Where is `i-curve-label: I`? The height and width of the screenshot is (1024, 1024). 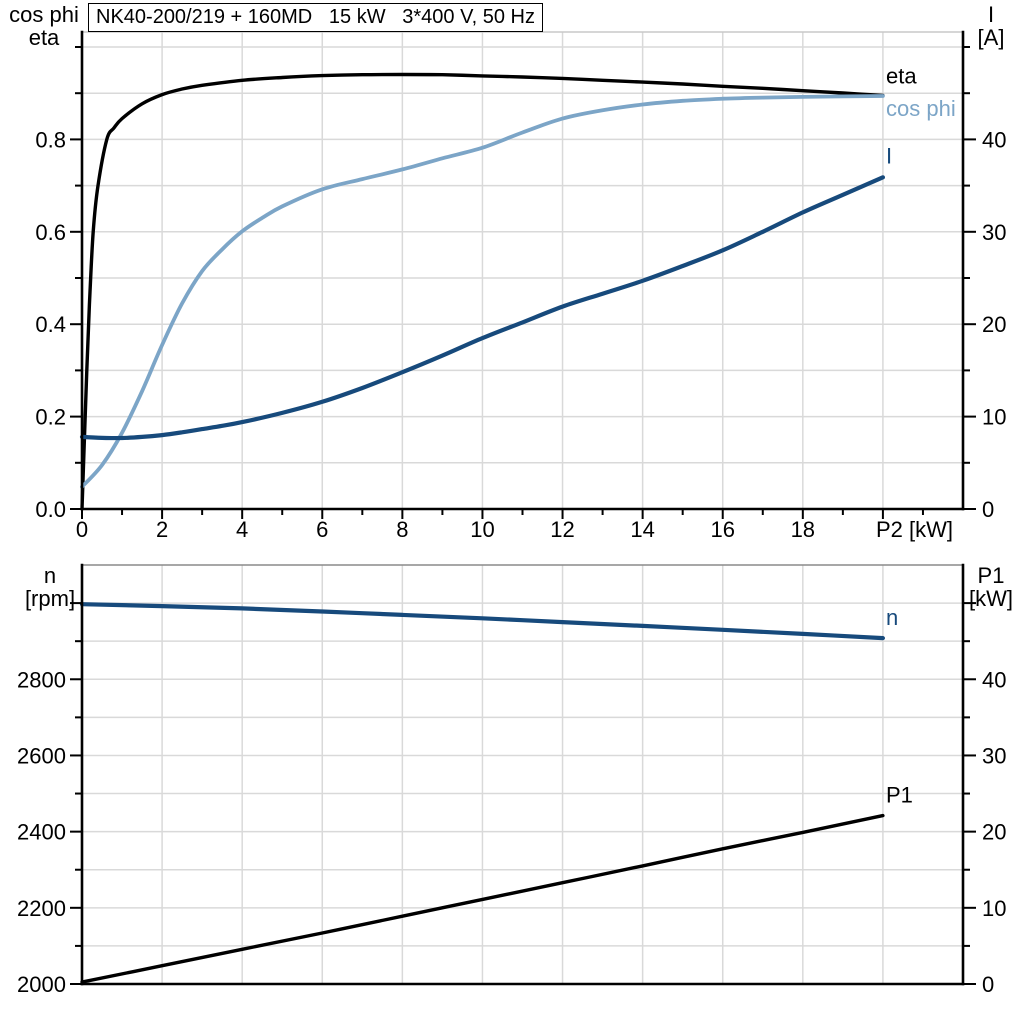
i-curve-label: I is located at coordinates (889, 155).